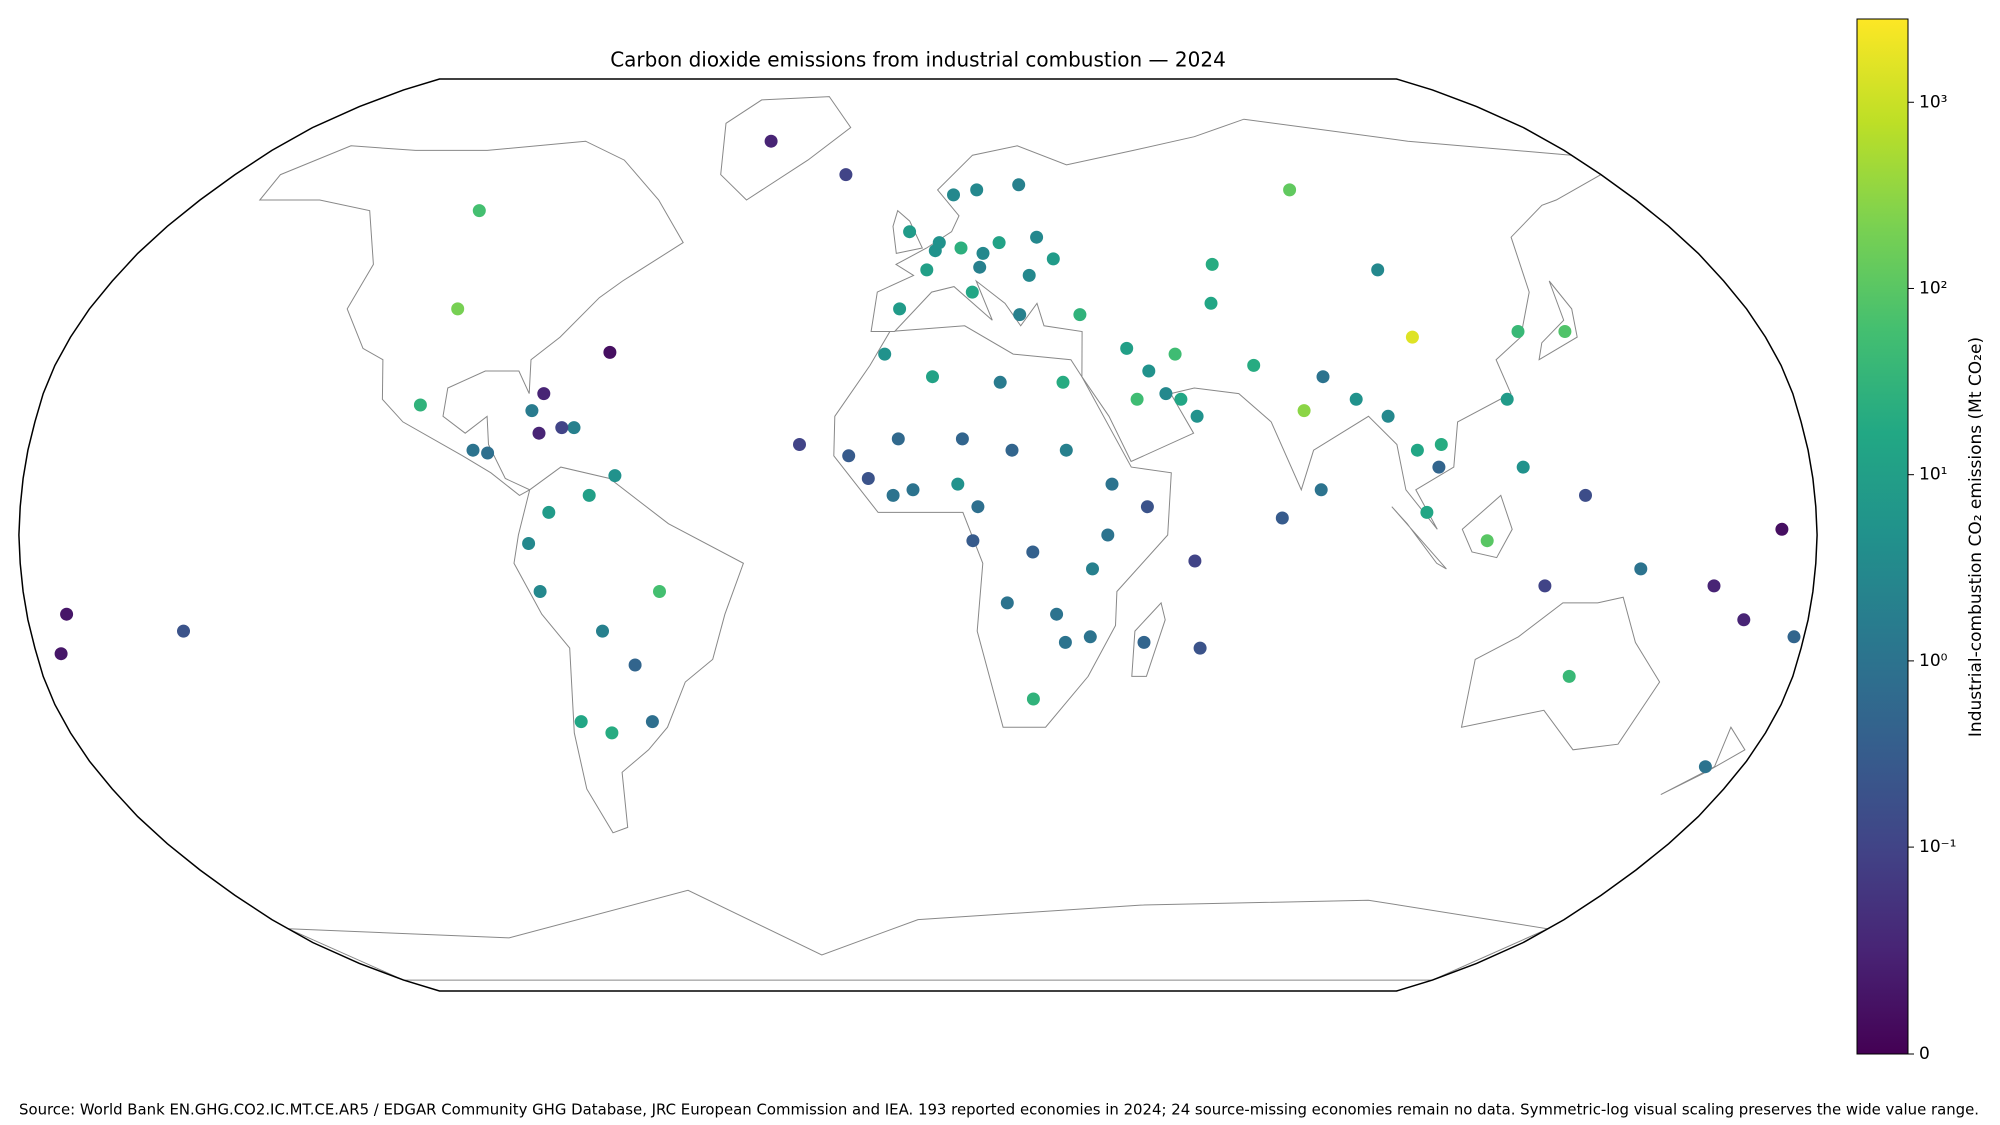 The width and height of the screenshot is (2000, 1125). Describe the element at coordinates (1882, 536) in the screenshot. I see `colorbar` at that location.